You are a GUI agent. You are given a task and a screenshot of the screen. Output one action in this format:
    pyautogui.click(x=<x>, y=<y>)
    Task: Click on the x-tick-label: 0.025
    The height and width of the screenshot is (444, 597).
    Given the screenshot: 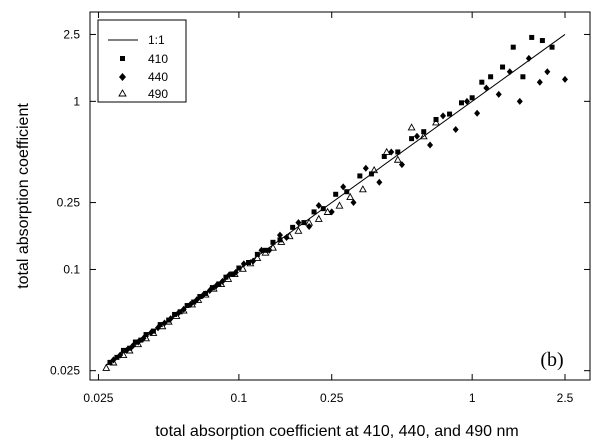 What is the action you would take?
    pyautogui.click(x=98, y=398)
    